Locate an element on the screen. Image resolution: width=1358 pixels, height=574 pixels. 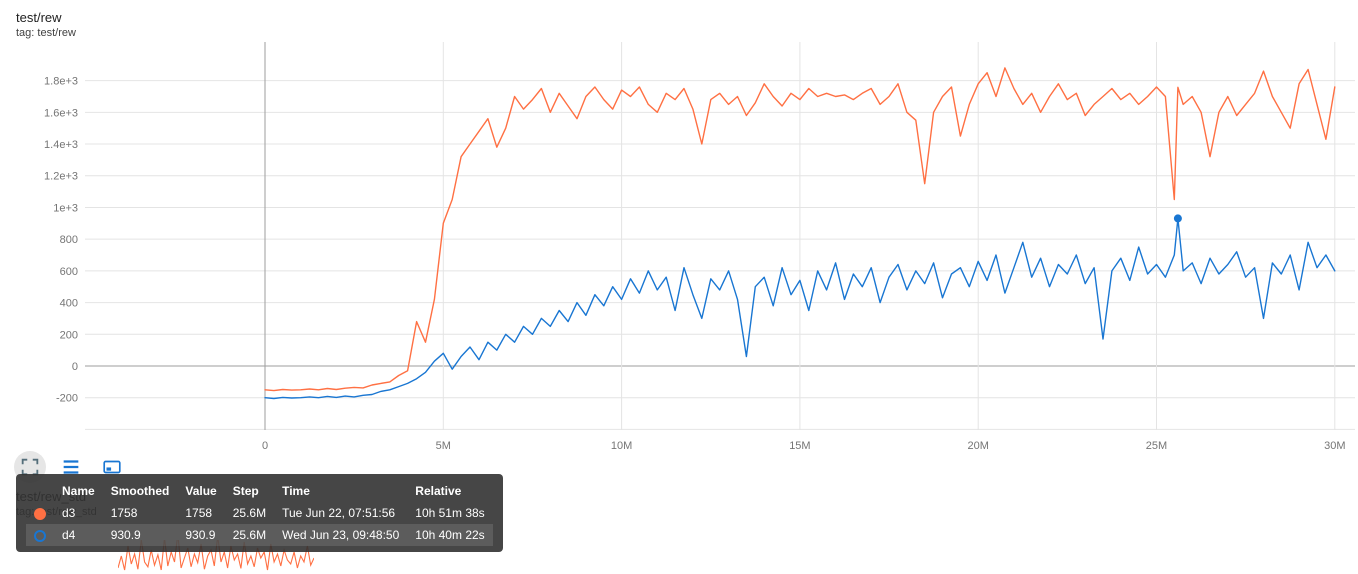
tooltip-header-value: Value is located at coordinates (201, 491).